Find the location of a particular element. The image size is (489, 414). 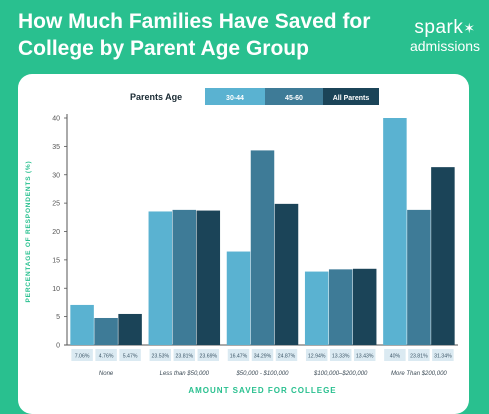

legend-label: 45-60 is located at coordinates (294, 98).